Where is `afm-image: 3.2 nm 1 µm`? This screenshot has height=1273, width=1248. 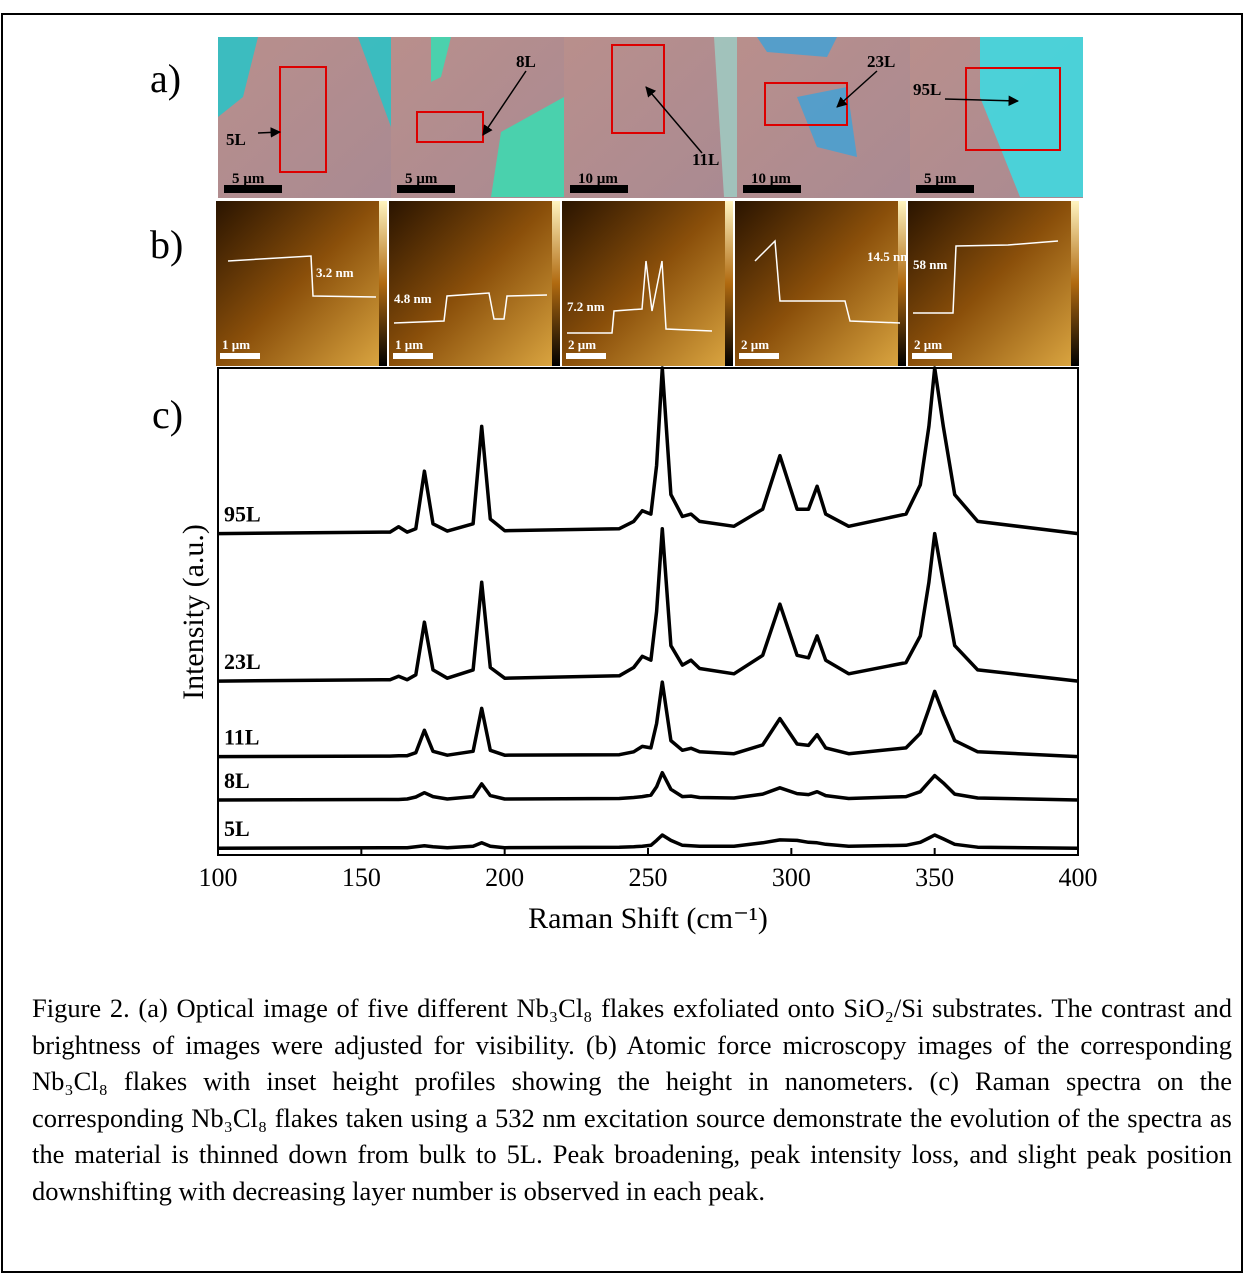
afm-image: 3.2 nm 1 µm is located at coordinates (301, 283).